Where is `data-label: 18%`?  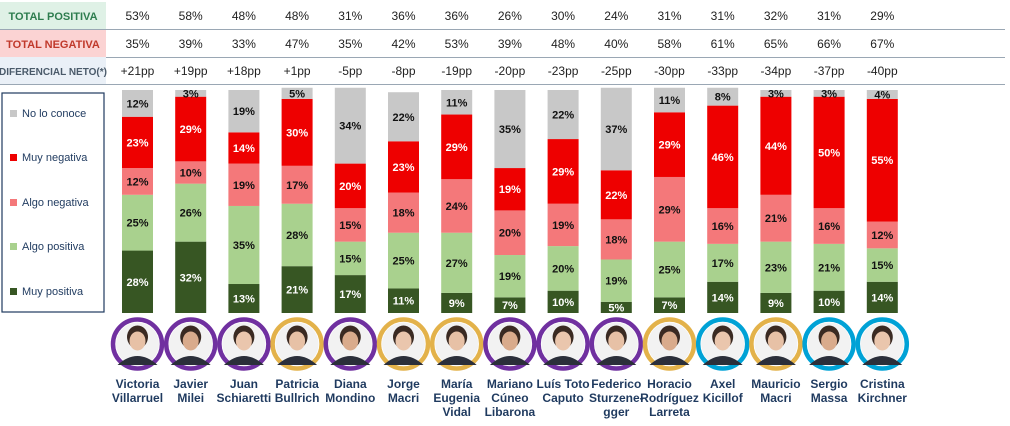
data-label: 18% is located at coordinates (616, 240).